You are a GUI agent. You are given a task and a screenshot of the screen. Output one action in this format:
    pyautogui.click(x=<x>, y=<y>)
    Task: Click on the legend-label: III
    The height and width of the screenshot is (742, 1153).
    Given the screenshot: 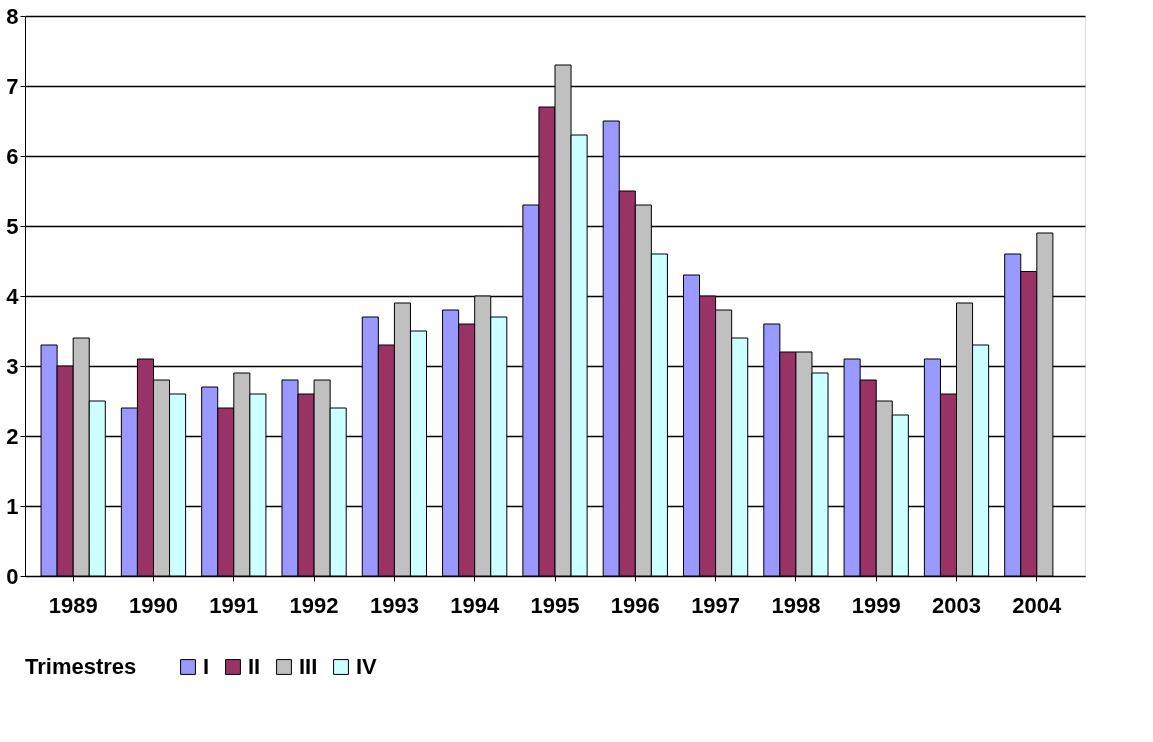 What is the action you would take?
    pyautogui.click(x=308, y=666)
    